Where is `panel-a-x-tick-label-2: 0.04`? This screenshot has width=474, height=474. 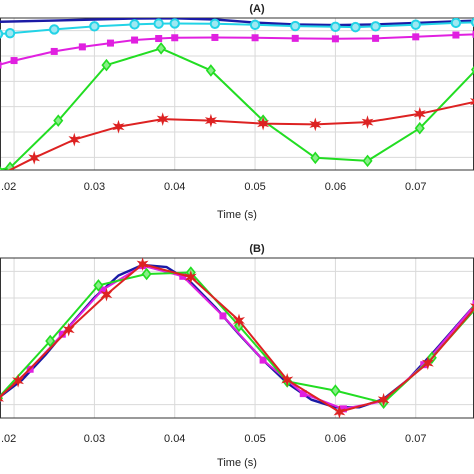
panel-a-x-tick-label-2: 0.04 is located at coordinates (174, 187).